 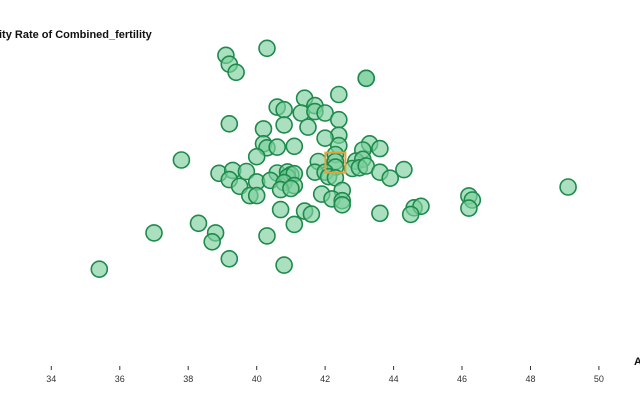 What do you see at coordinates (637, 362) in the screenshot?
I see `x-axis-title: A` at bounding box center [637, 362].